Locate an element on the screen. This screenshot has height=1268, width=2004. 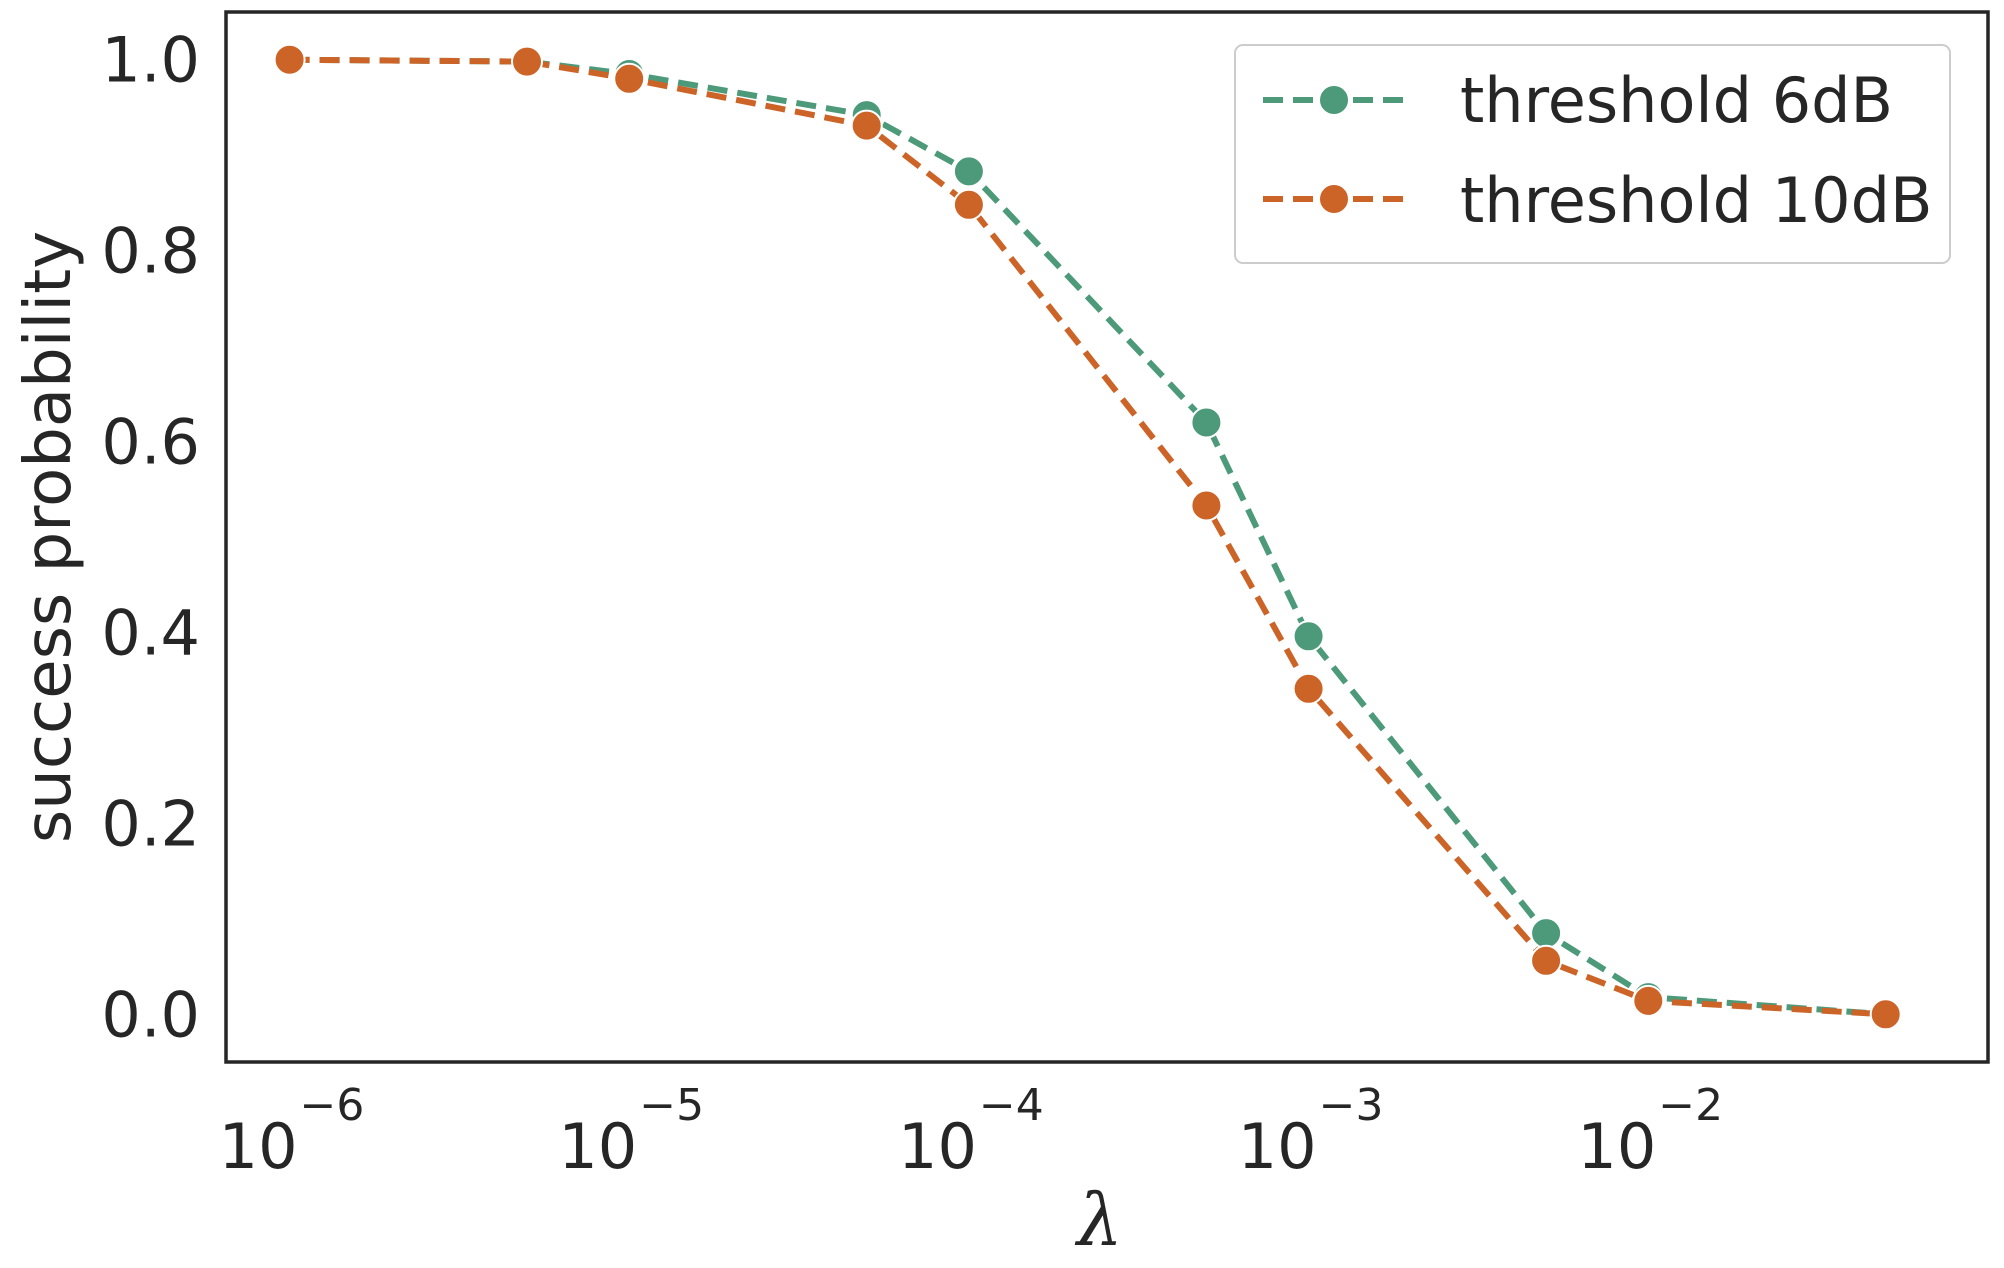
x-tick-label: 10⁻⁵ is located at coordinates (631, 1131).